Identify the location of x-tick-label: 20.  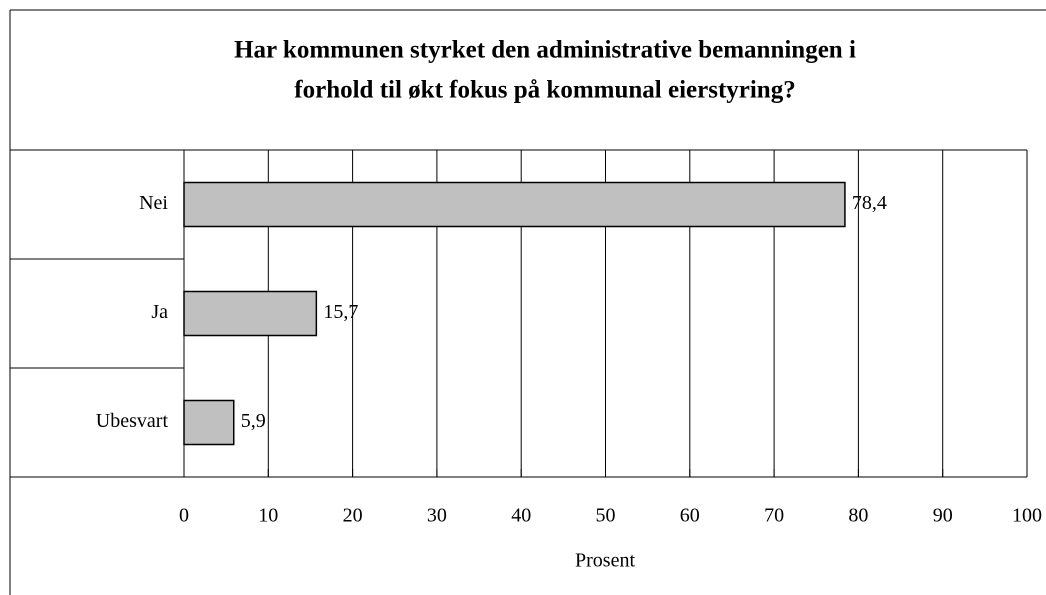
(353, 516).